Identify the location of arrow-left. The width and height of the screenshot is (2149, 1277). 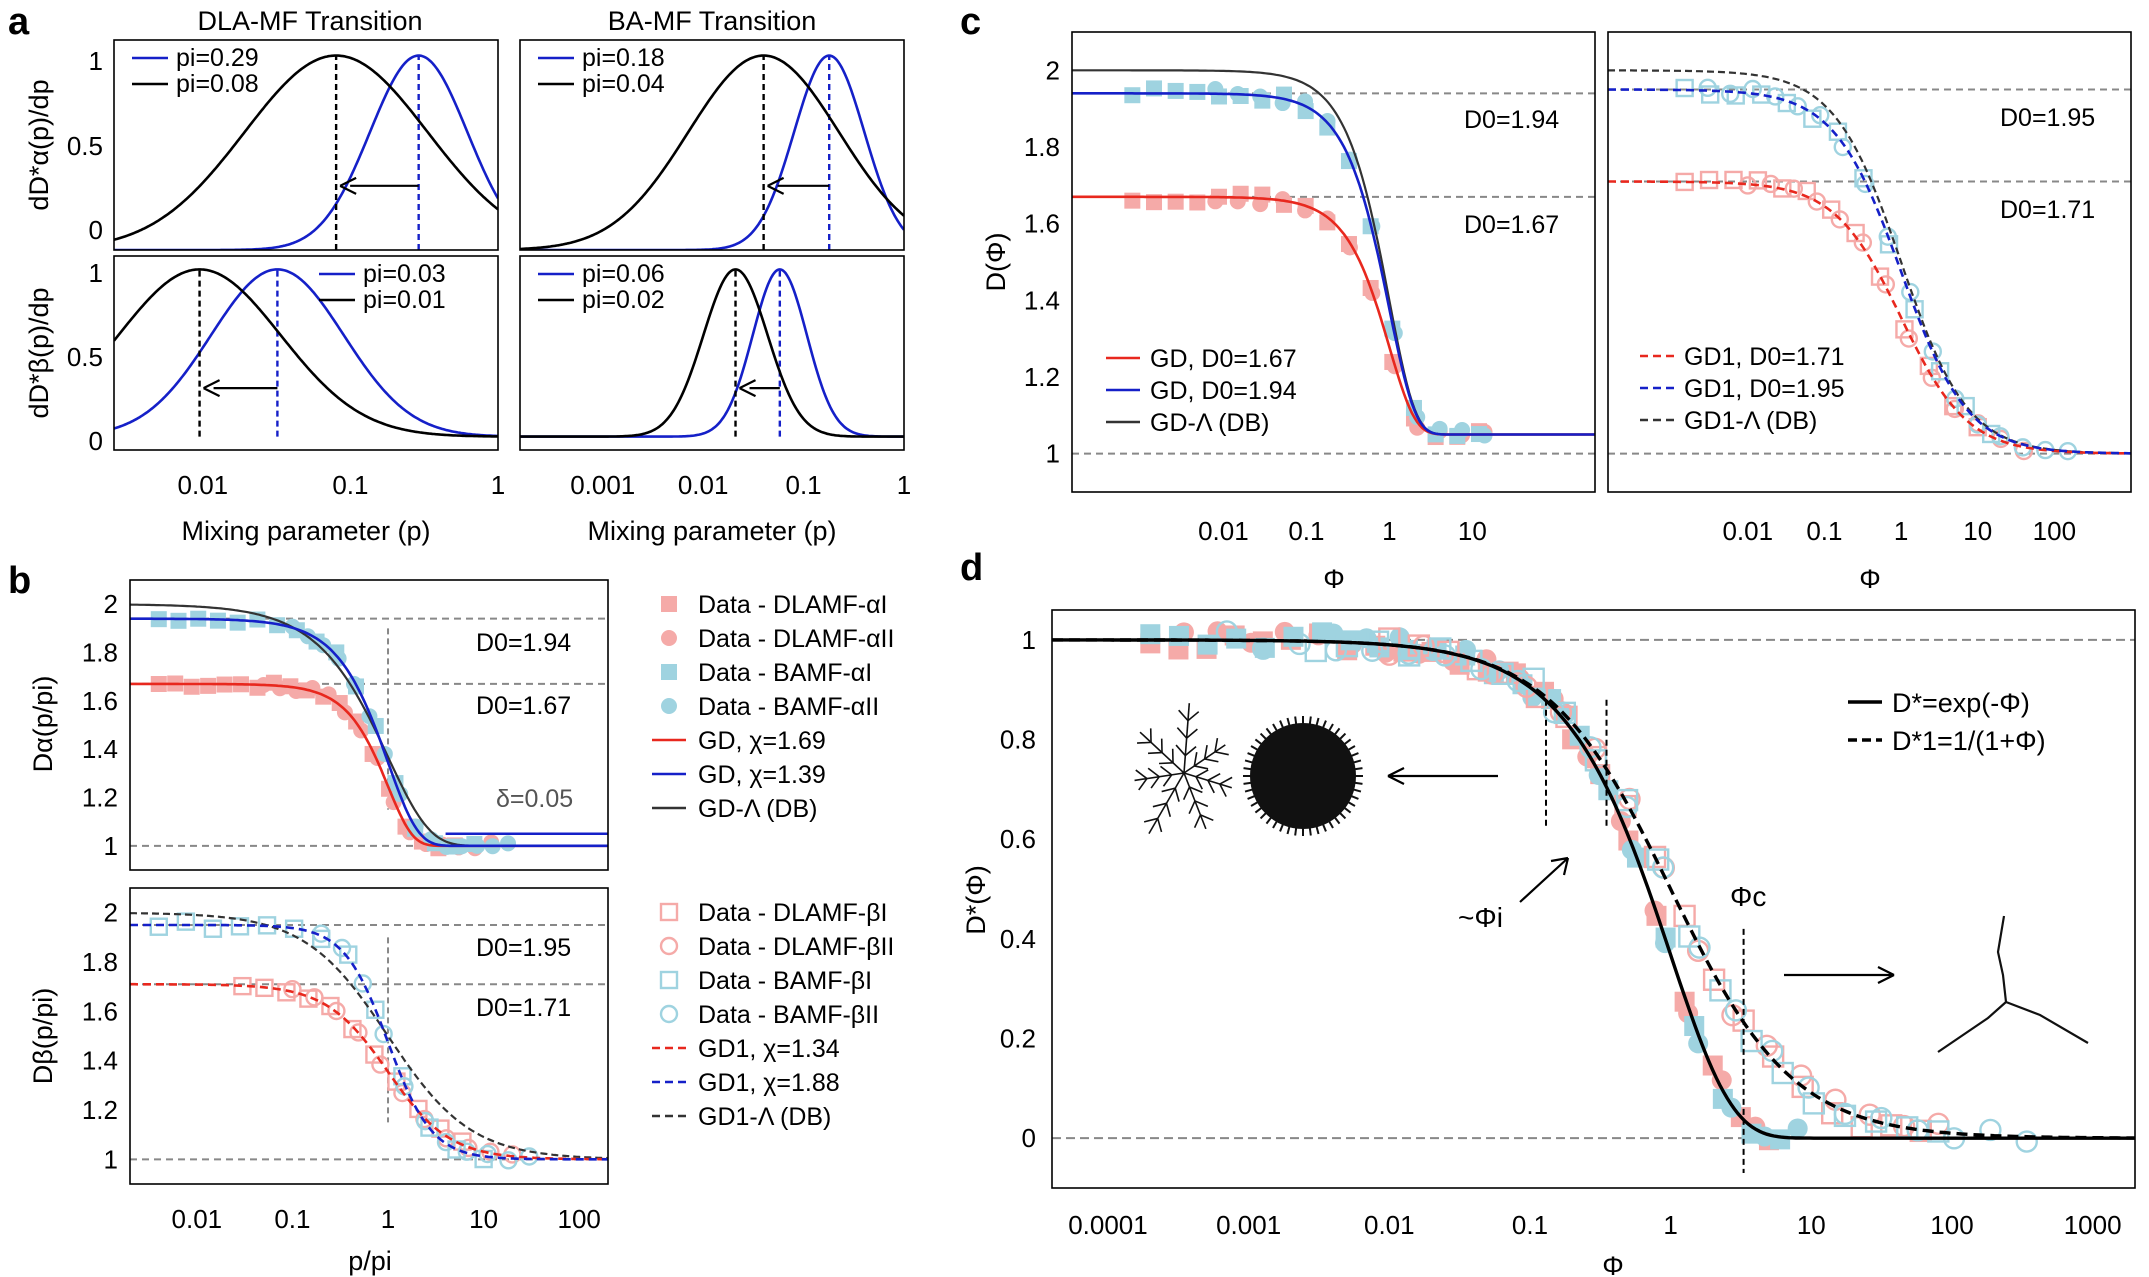
(1442, 776).